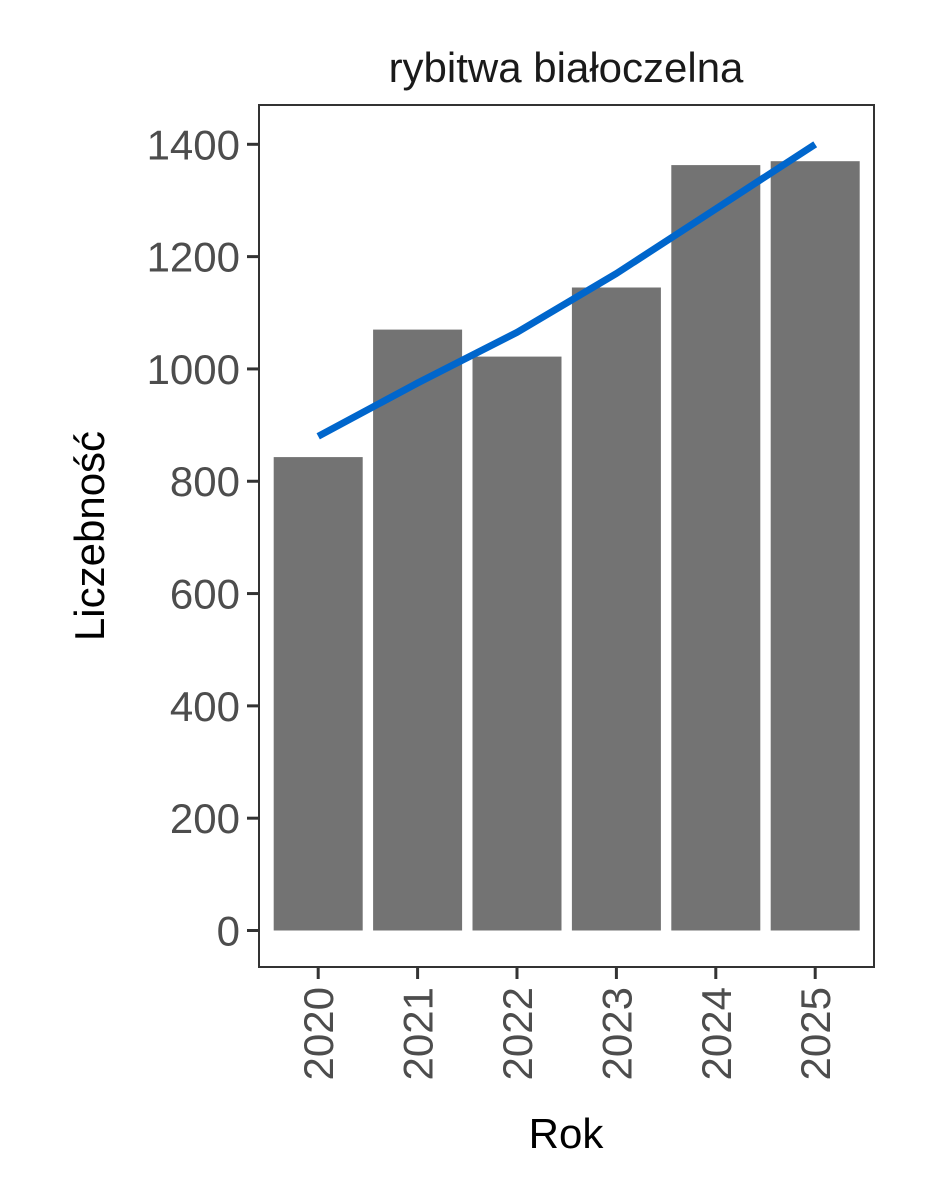 The image size is (944, 1181). Describe the element at coordinates (418, 1033) in the screenshot. I see `x-tick-label-2021: 2021` at that location.